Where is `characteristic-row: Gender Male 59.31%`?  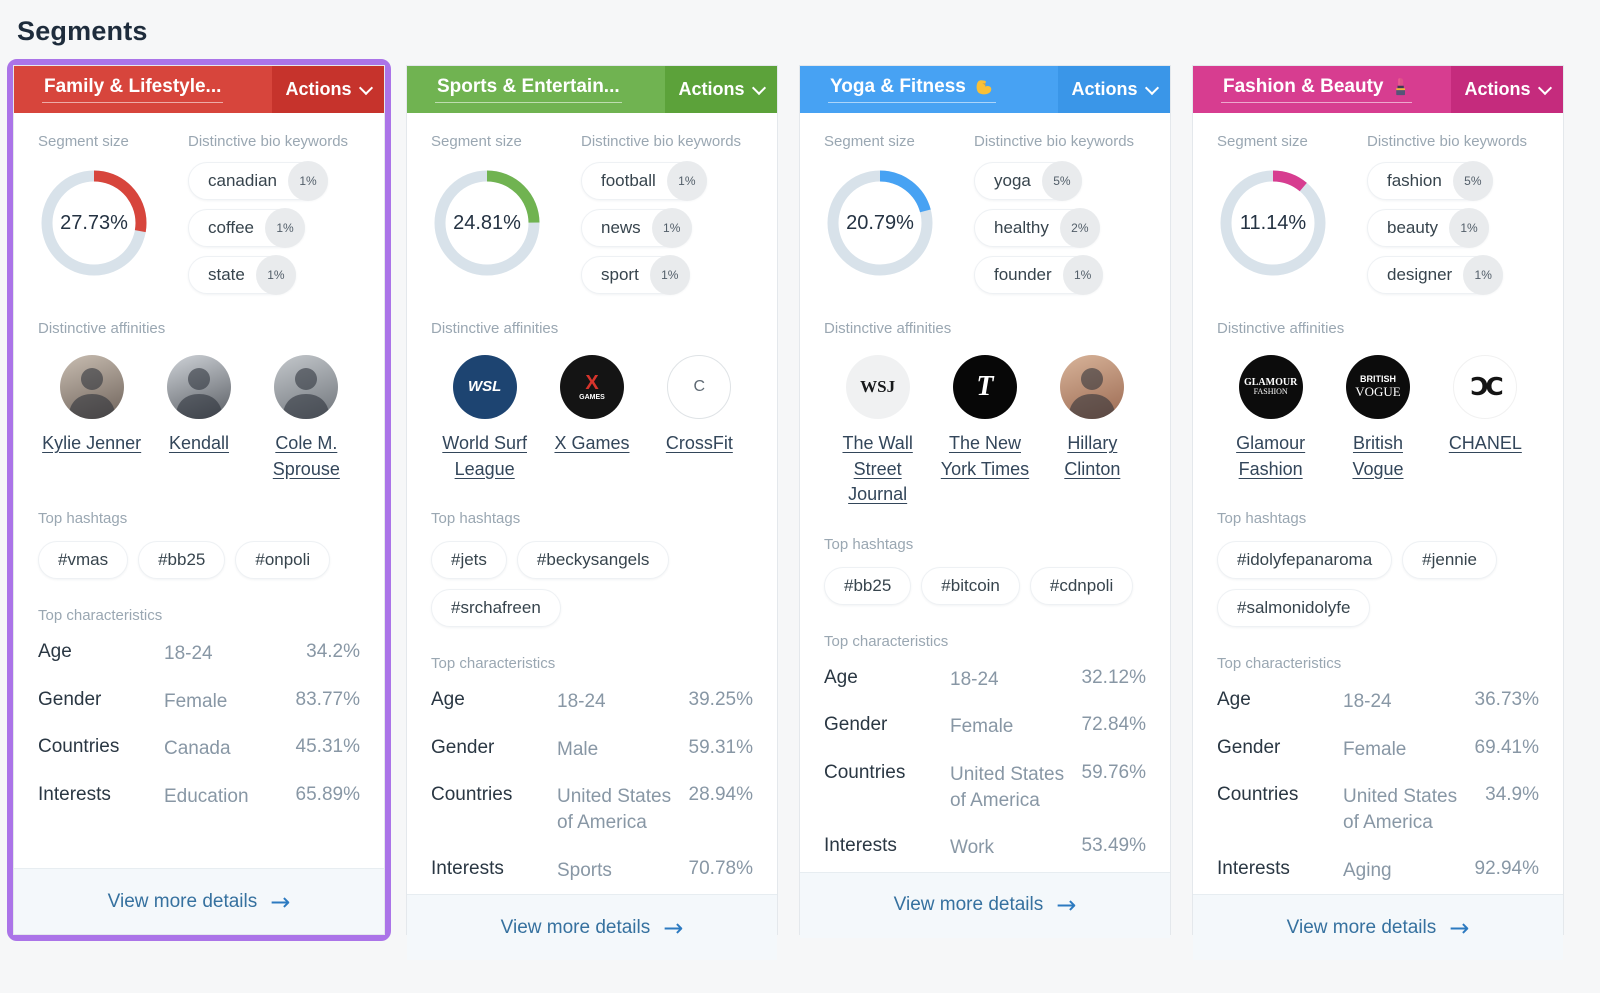
characteristic-row: Gender Male 59.31% is located at coordinates (592, 750).